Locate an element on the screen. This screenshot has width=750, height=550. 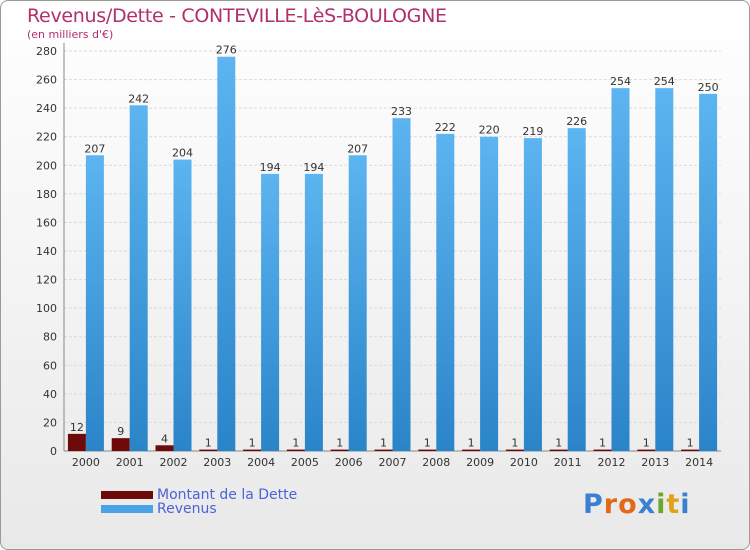
x-tick-label: 2006 is located at coordinates (349, 462).